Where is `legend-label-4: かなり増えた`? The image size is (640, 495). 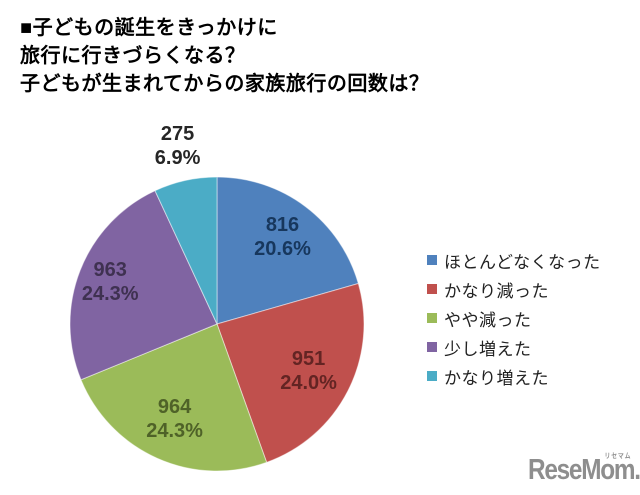 legend-label-4: かなり増えた is located at coordinates (496, 378).